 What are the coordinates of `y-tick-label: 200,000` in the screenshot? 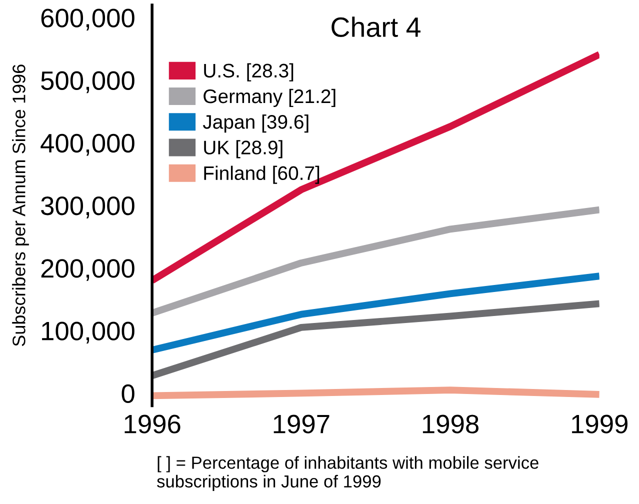 It's located at (87, 270).